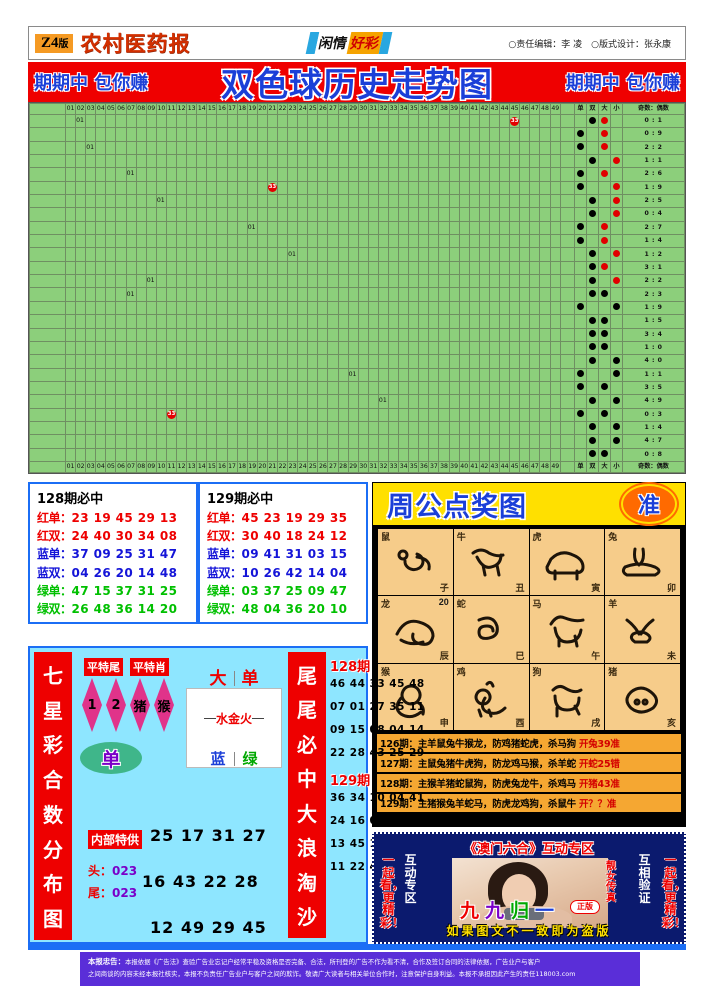 The height and width of the screenshot is (1008, 714). Describe the element at coordinates (580, 109) in the screenshot. I see `summary-header: 单` at that location.